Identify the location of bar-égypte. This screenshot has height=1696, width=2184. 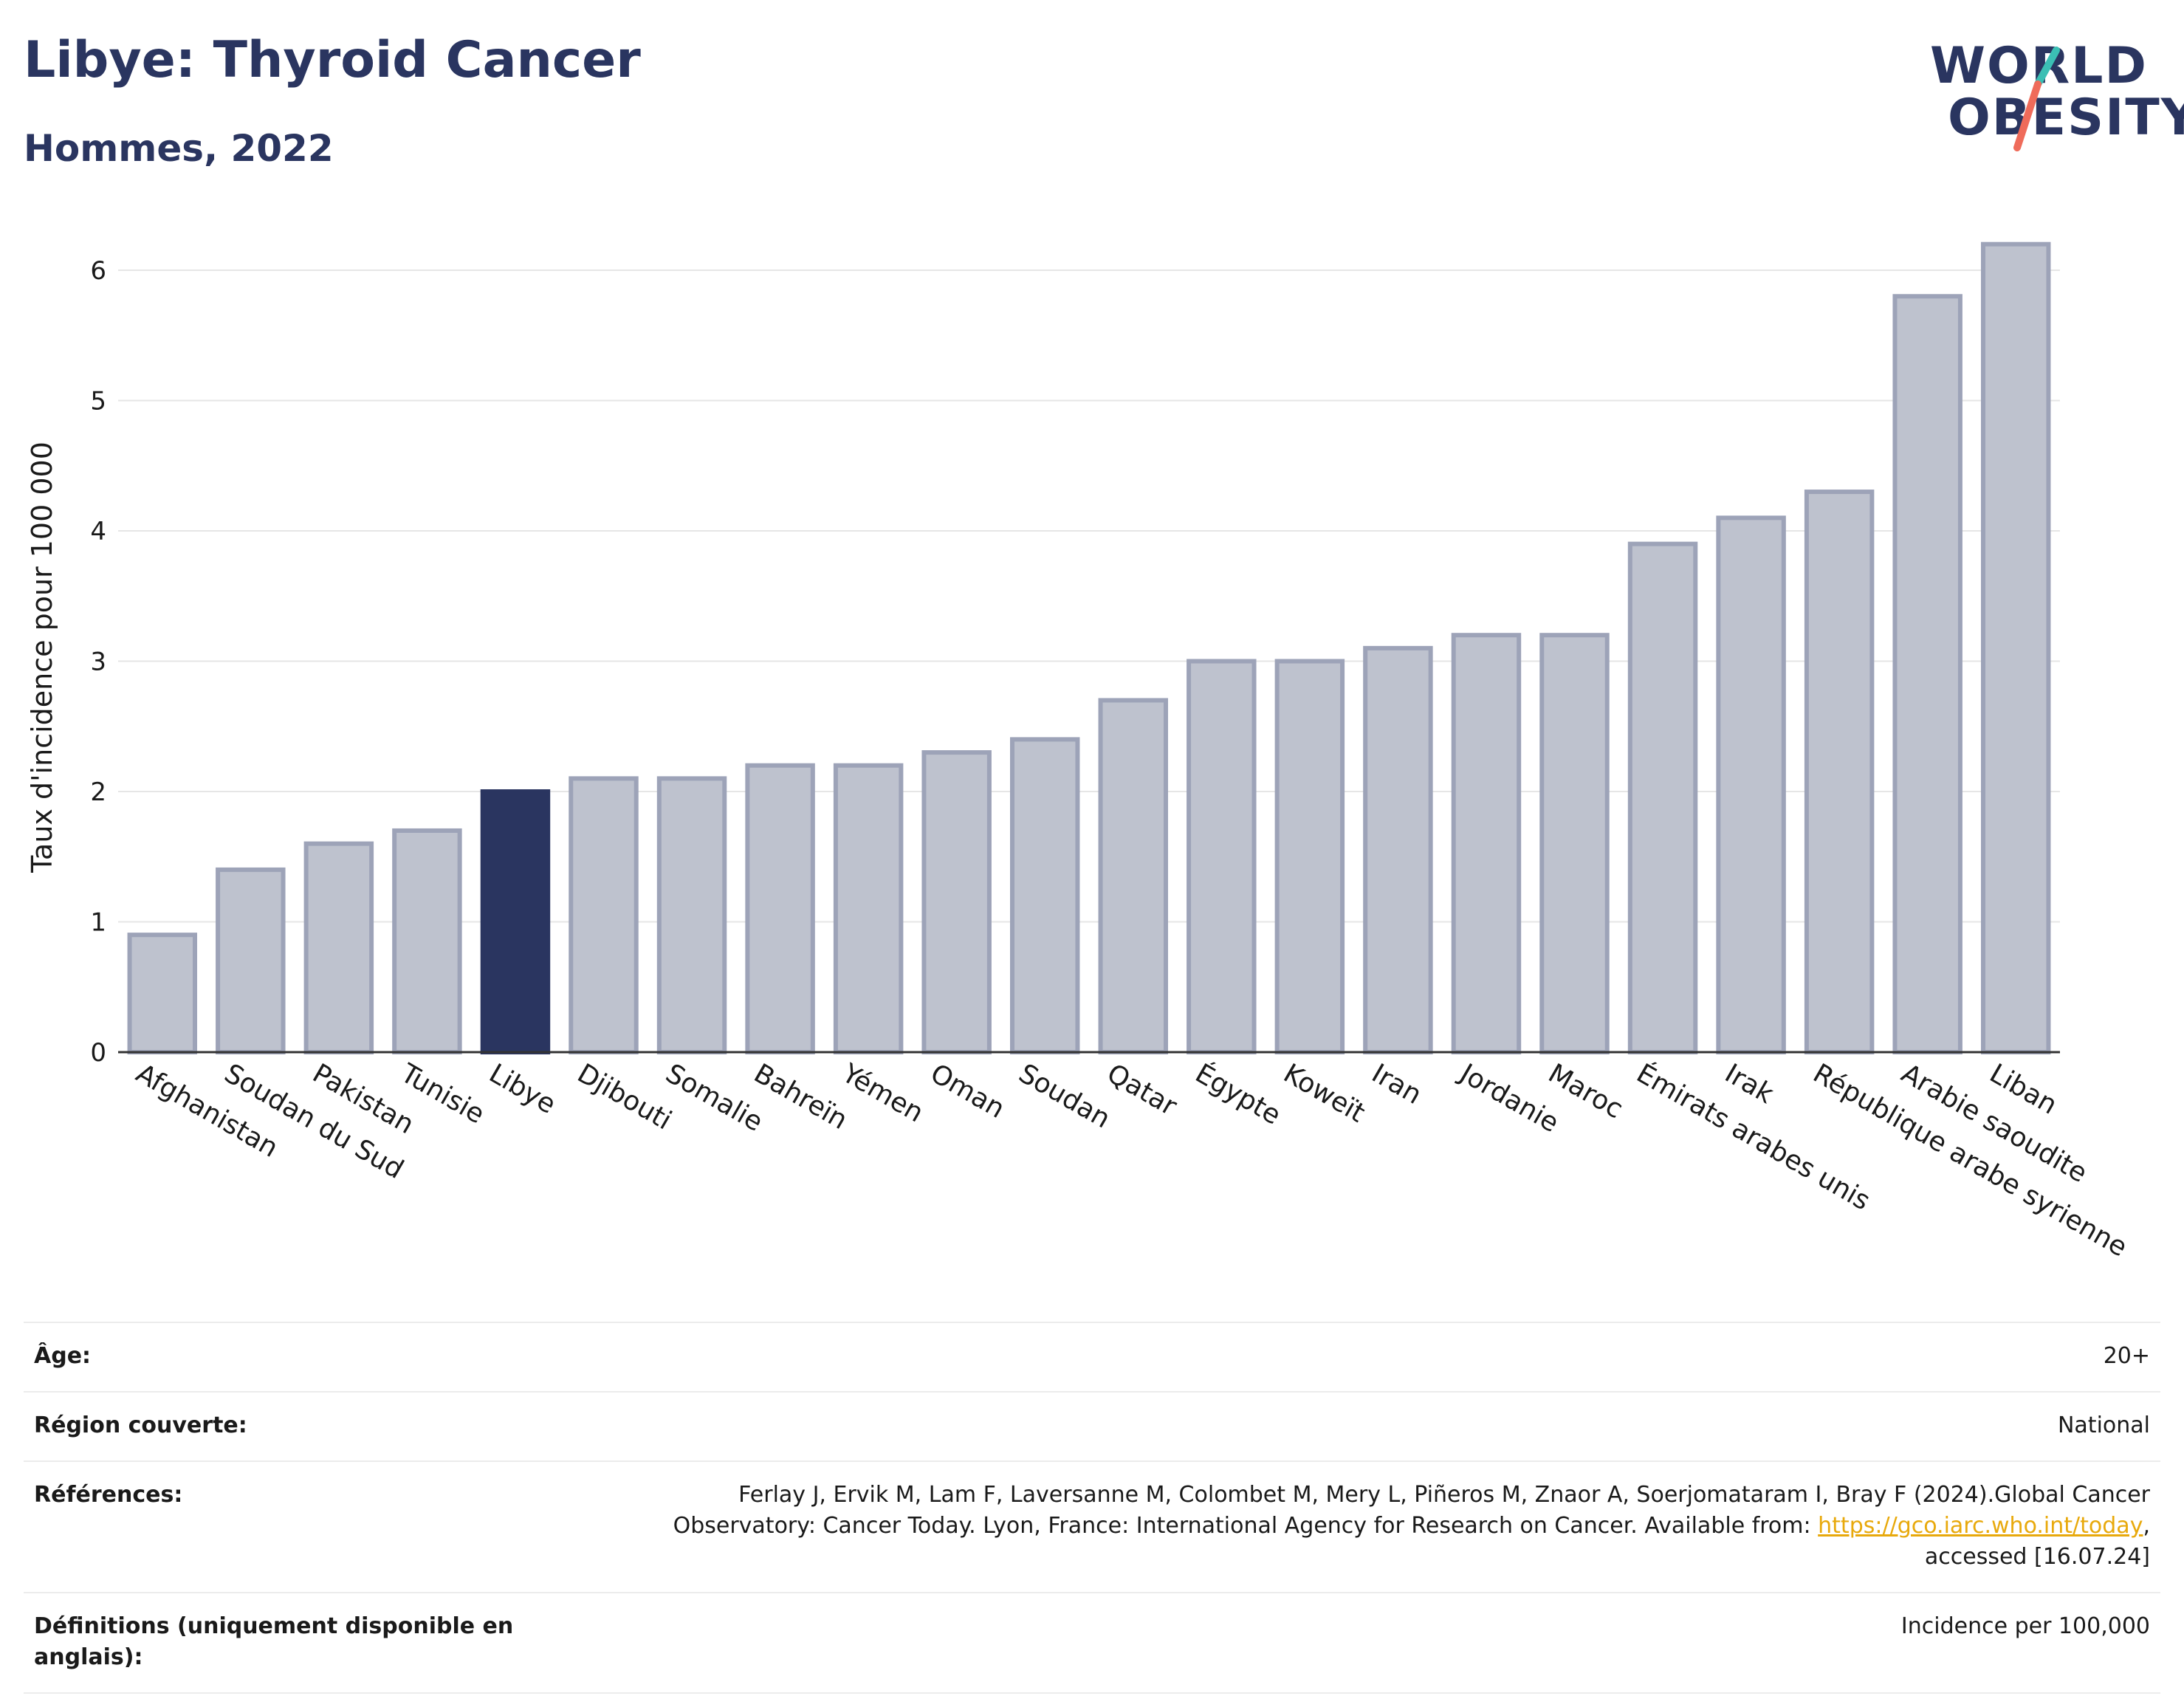
(1222, 856).